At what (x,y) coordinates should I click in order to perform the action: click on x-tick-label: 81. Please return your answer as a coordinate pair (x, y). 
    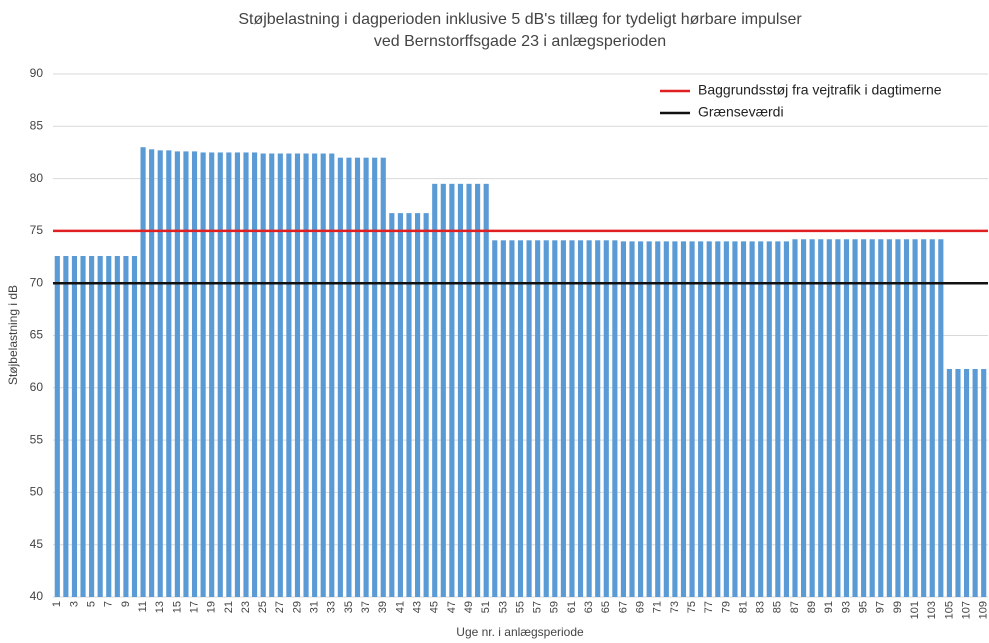
    Looking at the image, I should click on (743, 607).